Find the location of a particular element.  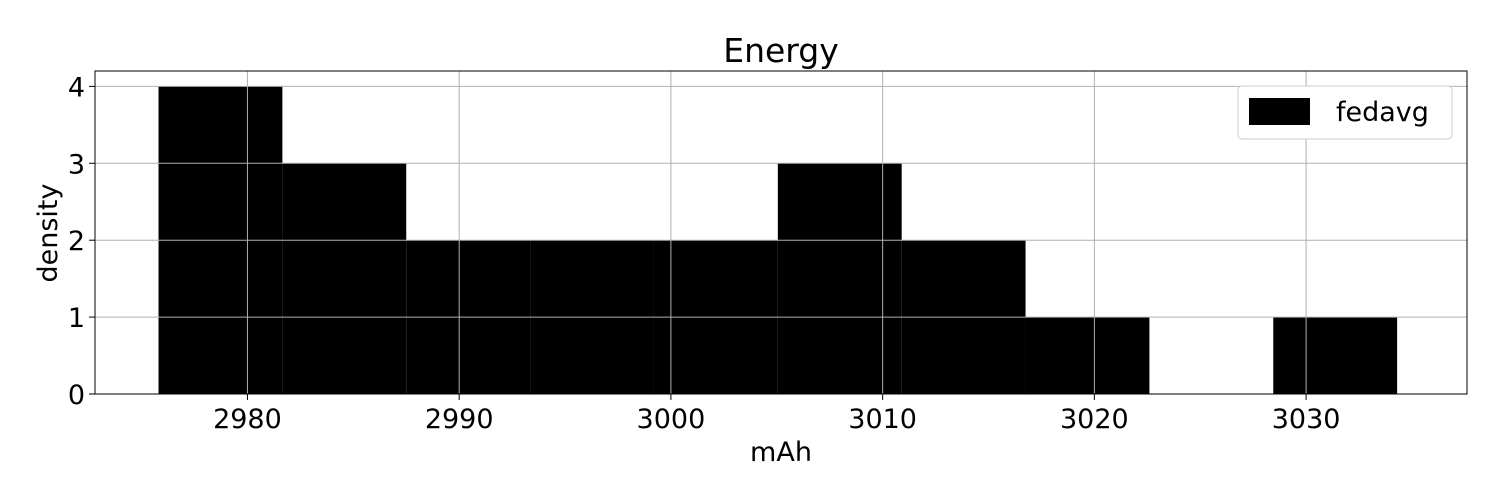

chart-title: Energy is located at coordinates (781, 50).